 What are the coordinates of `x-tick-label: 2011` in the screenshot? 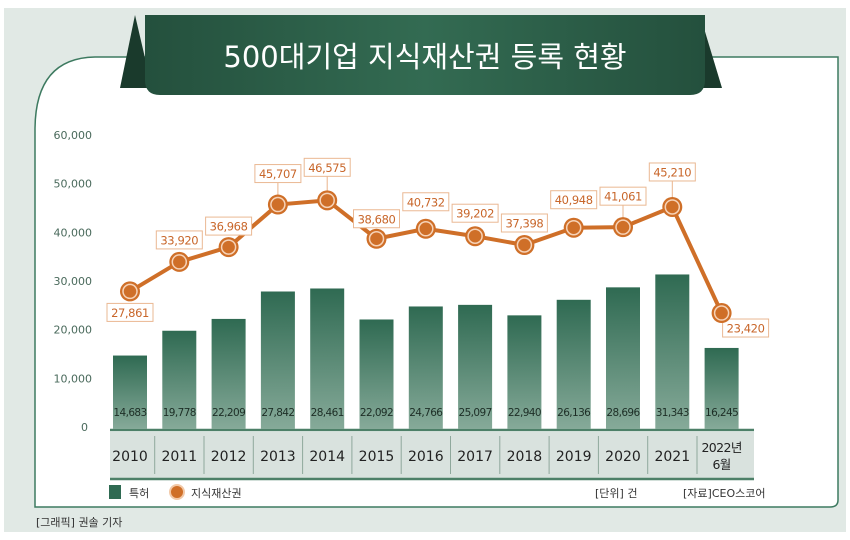 It's located at (179, 457).